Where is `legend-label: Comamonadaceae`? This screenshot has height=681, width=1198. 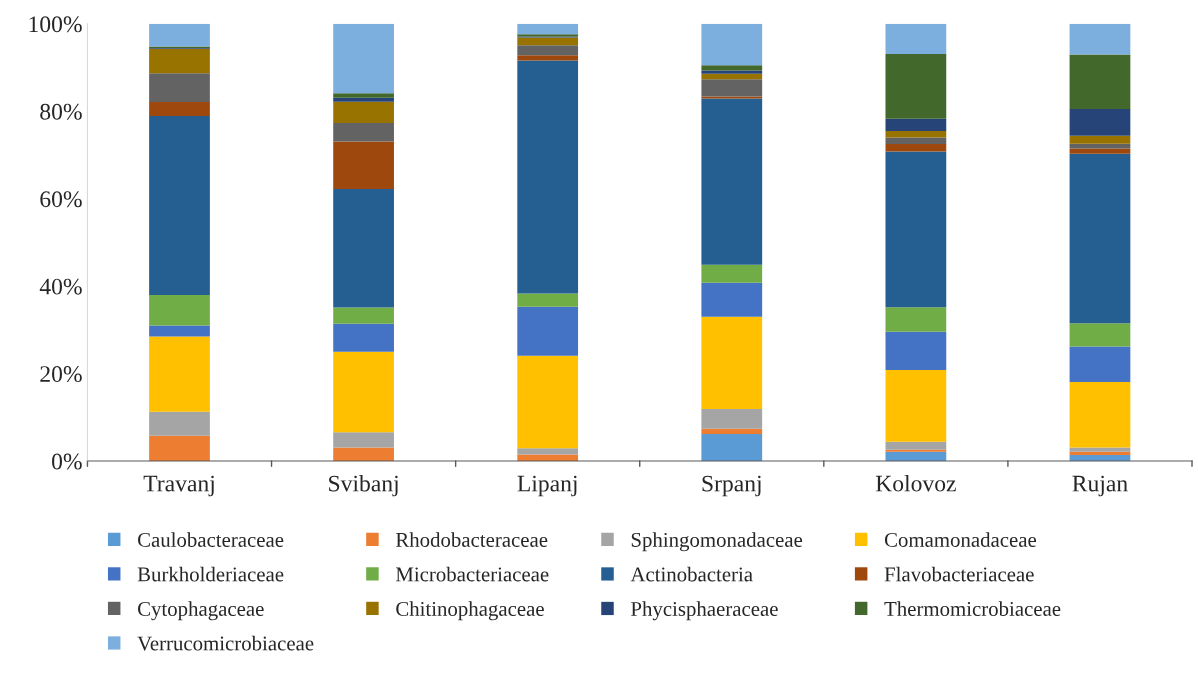
legend-label: Comamonadaceae is located at coordinates (960, 539).